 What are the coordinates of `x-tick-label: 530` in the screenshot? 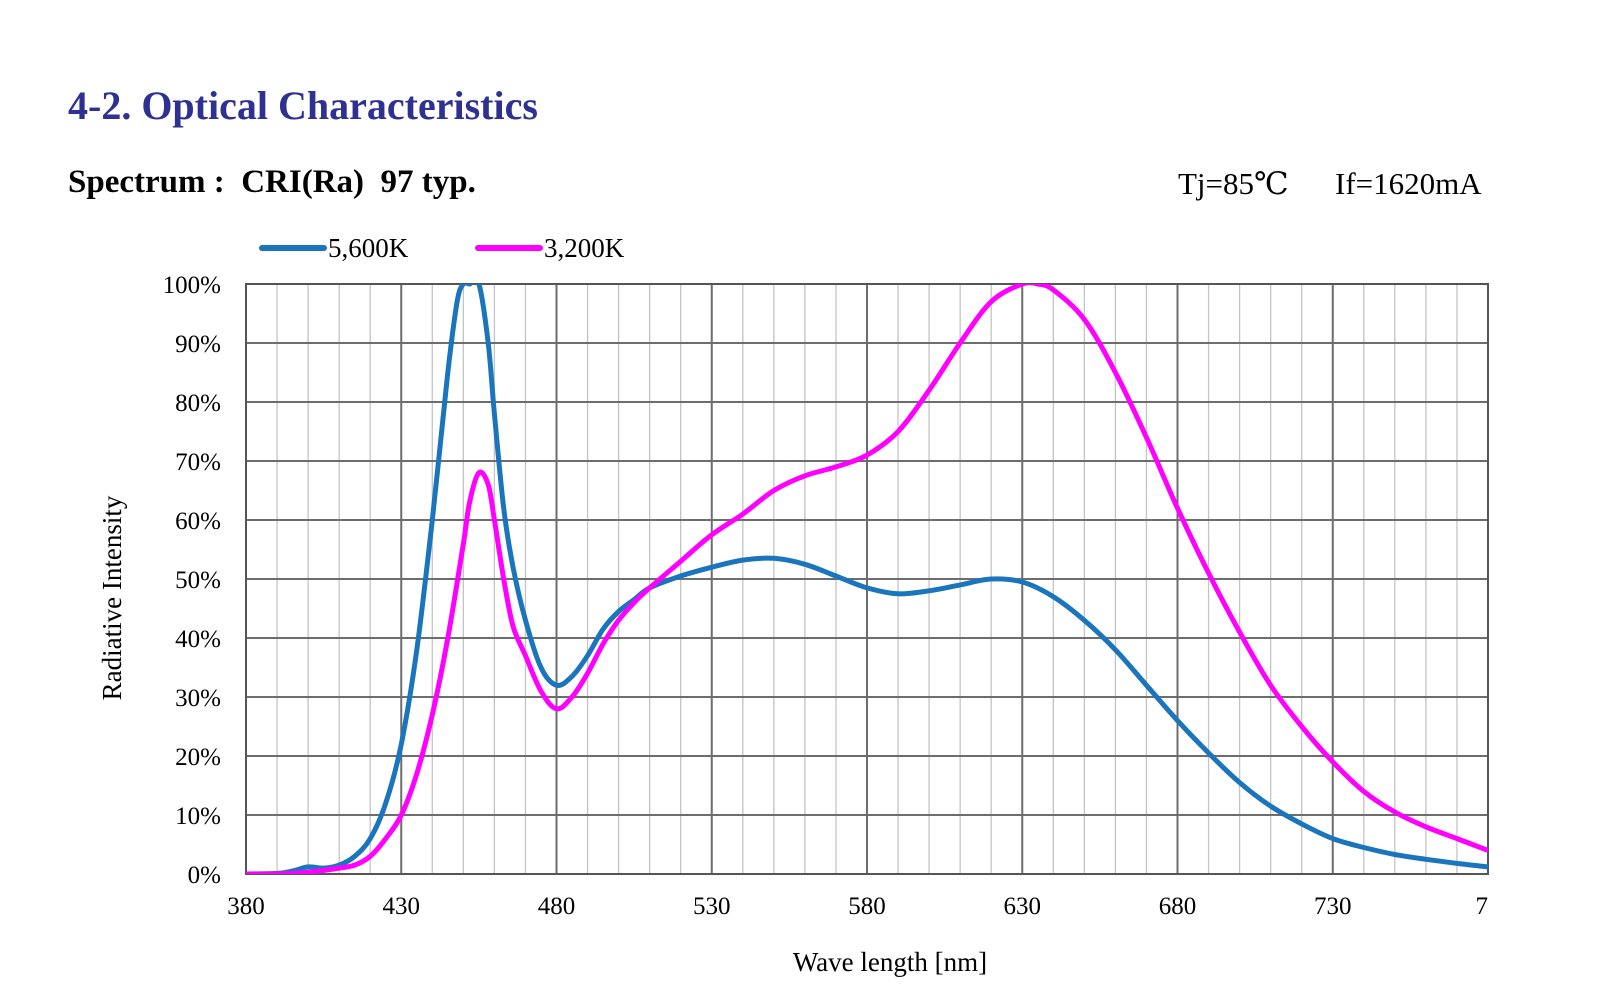 It's located at (712, 906).